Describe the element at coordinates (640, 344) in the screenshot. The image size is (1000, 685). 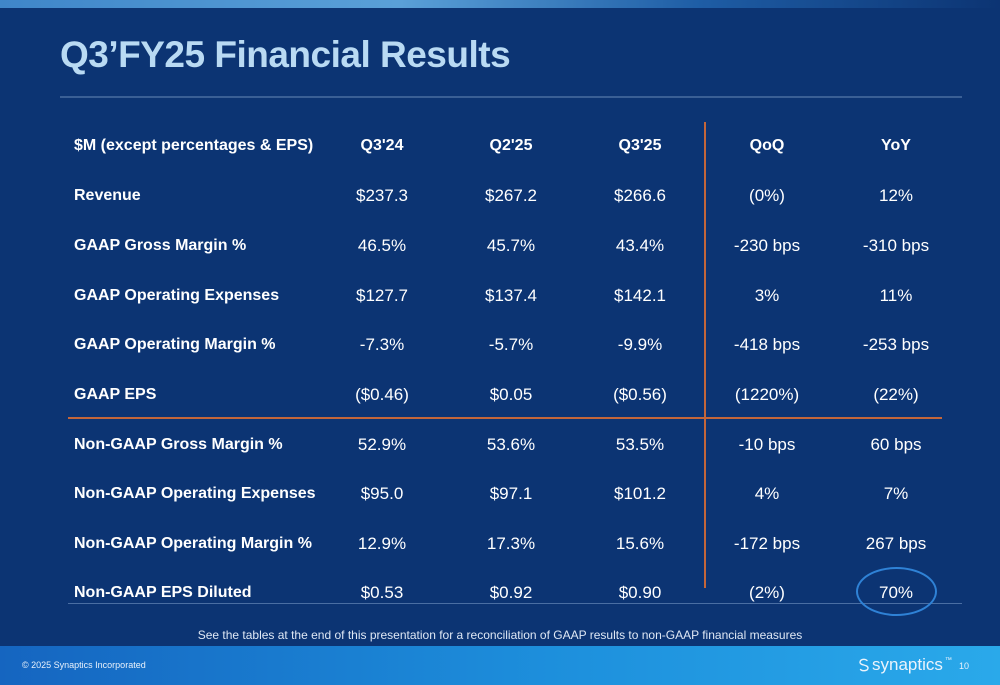
I see `cell-q3-25: -9.9%` at that location.